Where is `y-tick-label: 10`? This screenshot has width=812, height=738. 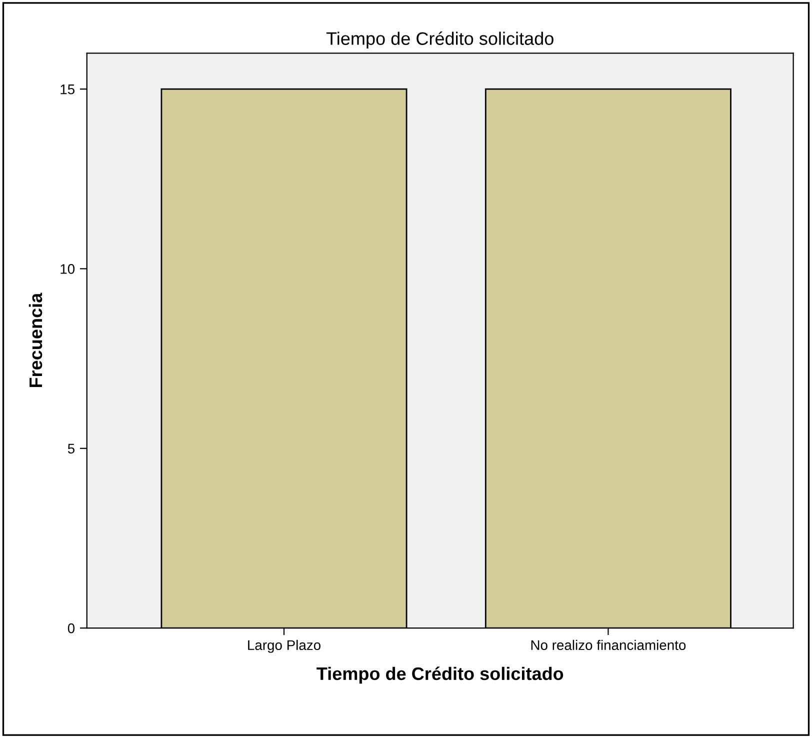
y-tick-label: 10 is located at coordinates (67, 269).